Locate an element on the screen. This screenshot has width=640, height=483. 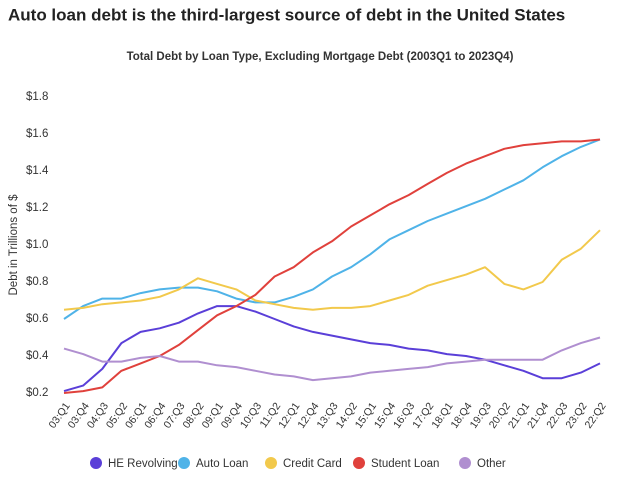
y-axis-title: Debt in Trillions of $ is located at coordinates (14, 245).